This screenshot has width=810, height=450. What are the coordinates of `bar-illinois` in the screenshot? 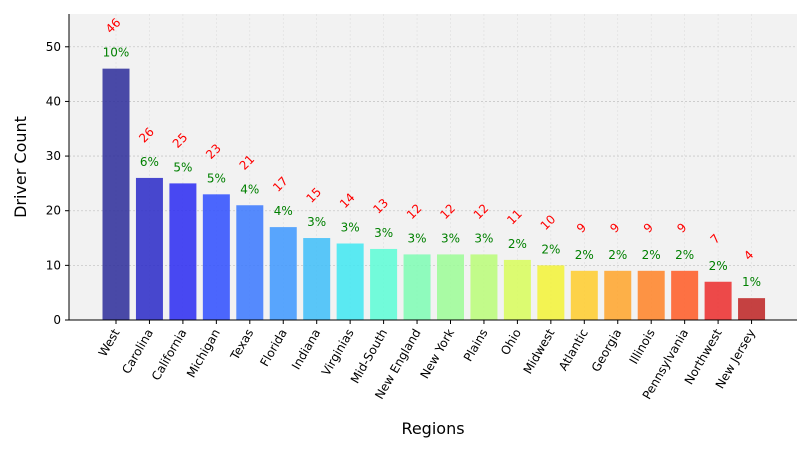 It's located at (651, 295).